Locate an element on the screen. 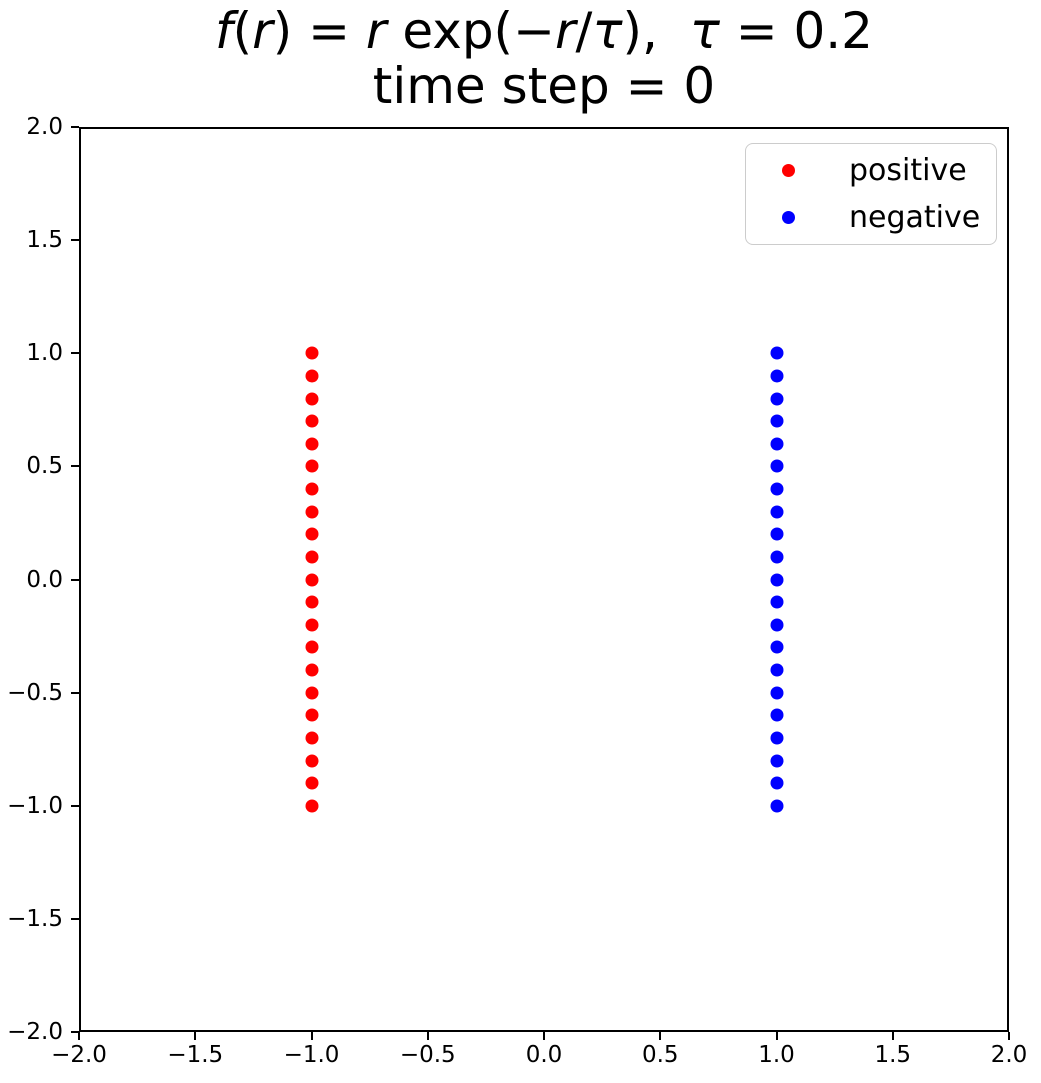 The width and height of the screenshot is (1041, 1083). y-tick-label: 0.5 is located at coordinates (44, 466).